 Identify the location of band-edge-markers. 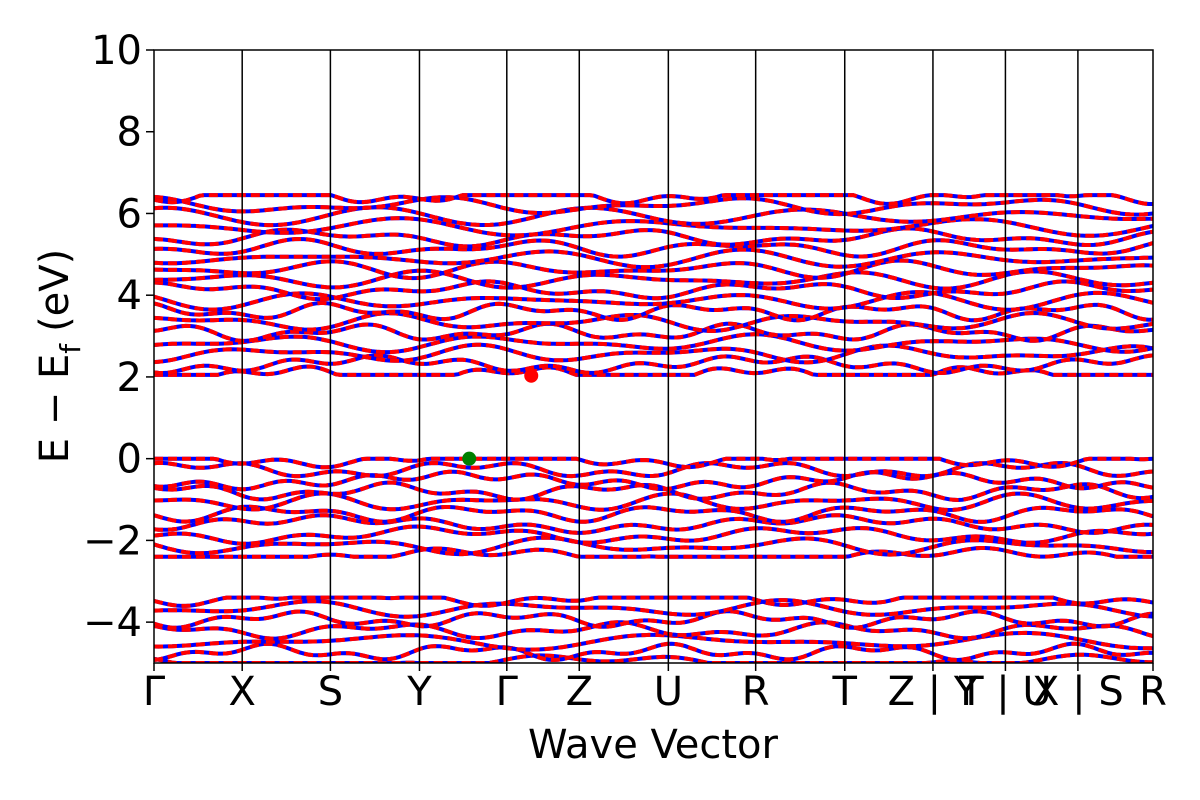
(500, 417).